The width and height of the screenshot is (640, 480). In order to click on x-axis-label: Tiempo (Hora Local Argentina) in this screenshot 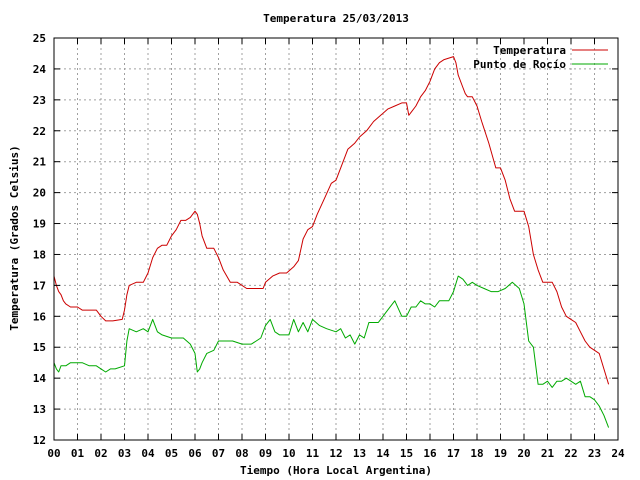, I will do `click(336, 470)`.